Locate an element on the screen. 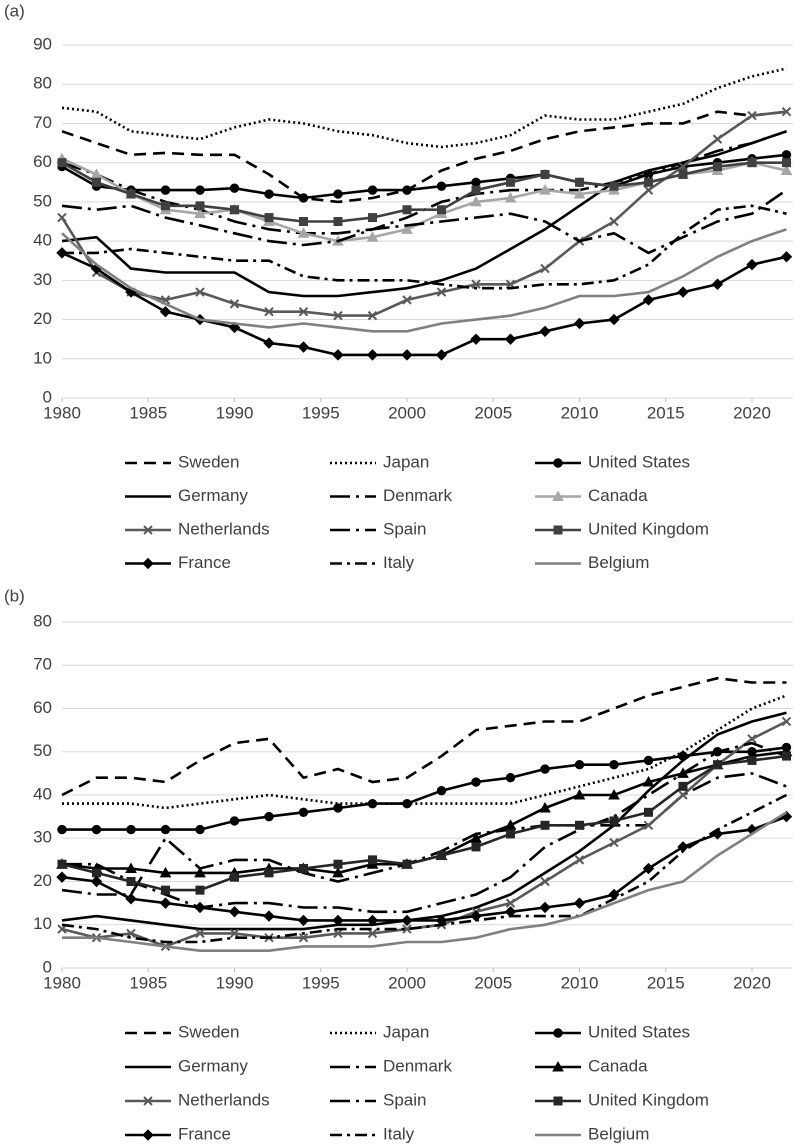  panel-label: (b) is located at coordinates (14, 595).